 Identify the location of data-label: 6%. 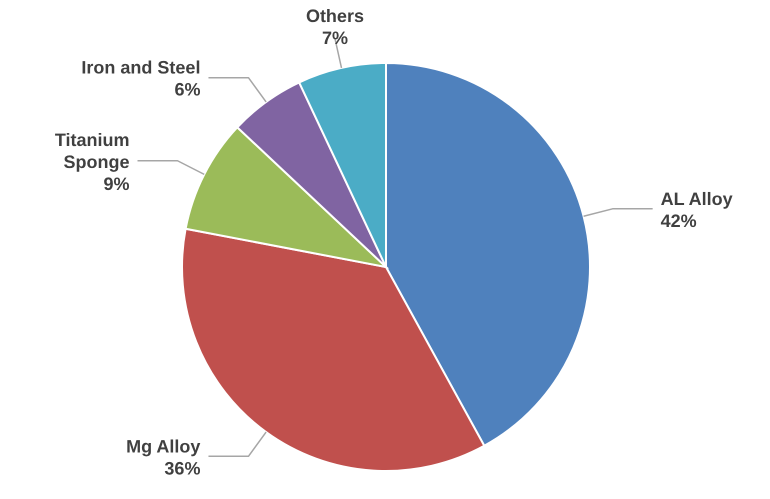
(187, 90).